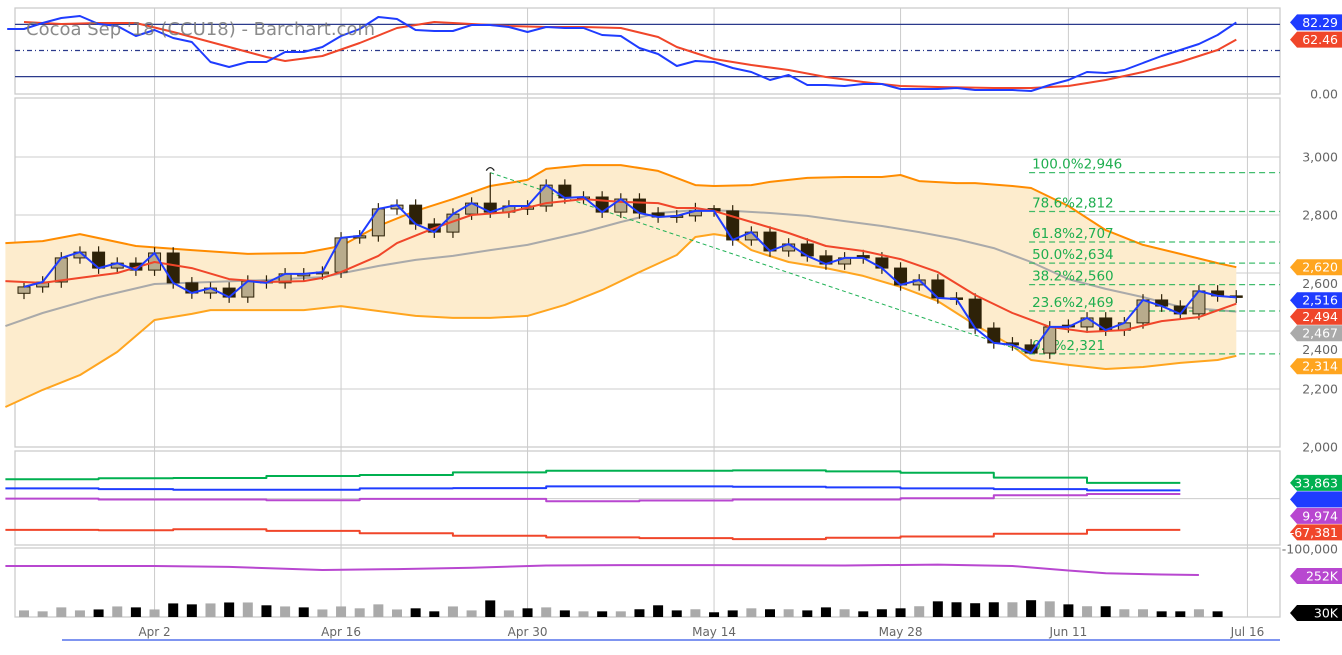 This screenshot has width=1342, height=655. Describe the element at coordinates (1316, 482) in the screenshot. I see `cot-last-value-badge-text: 33,863` at that location.